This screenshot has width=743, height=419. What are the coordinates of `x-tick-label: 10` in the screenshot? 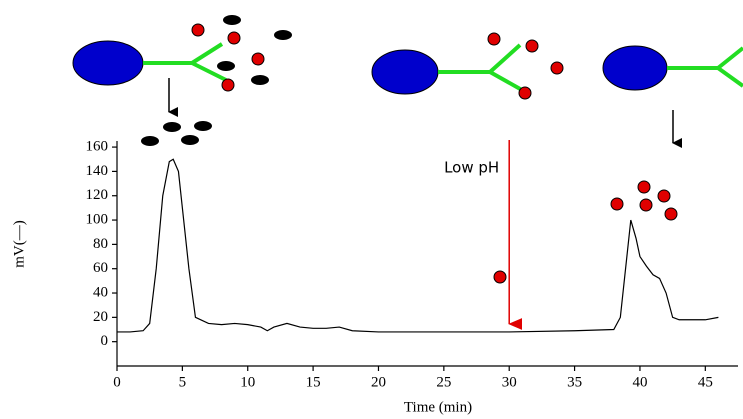 It's located at (247, 382).